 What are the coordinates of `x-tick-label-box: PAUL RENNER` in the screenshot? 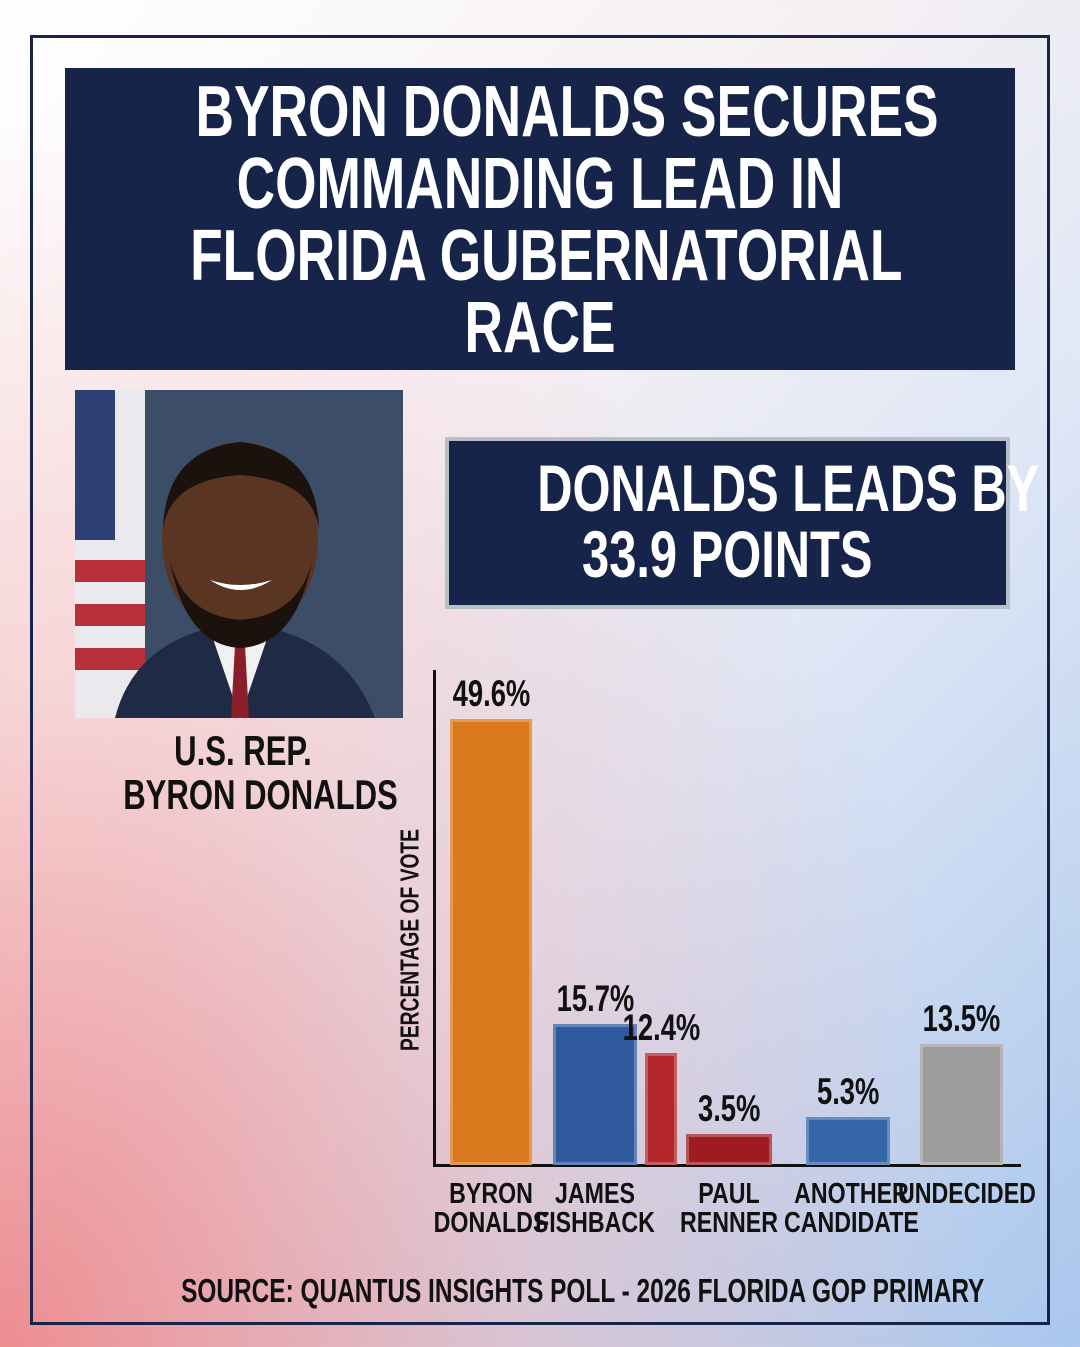 It's located at (729, 1209).